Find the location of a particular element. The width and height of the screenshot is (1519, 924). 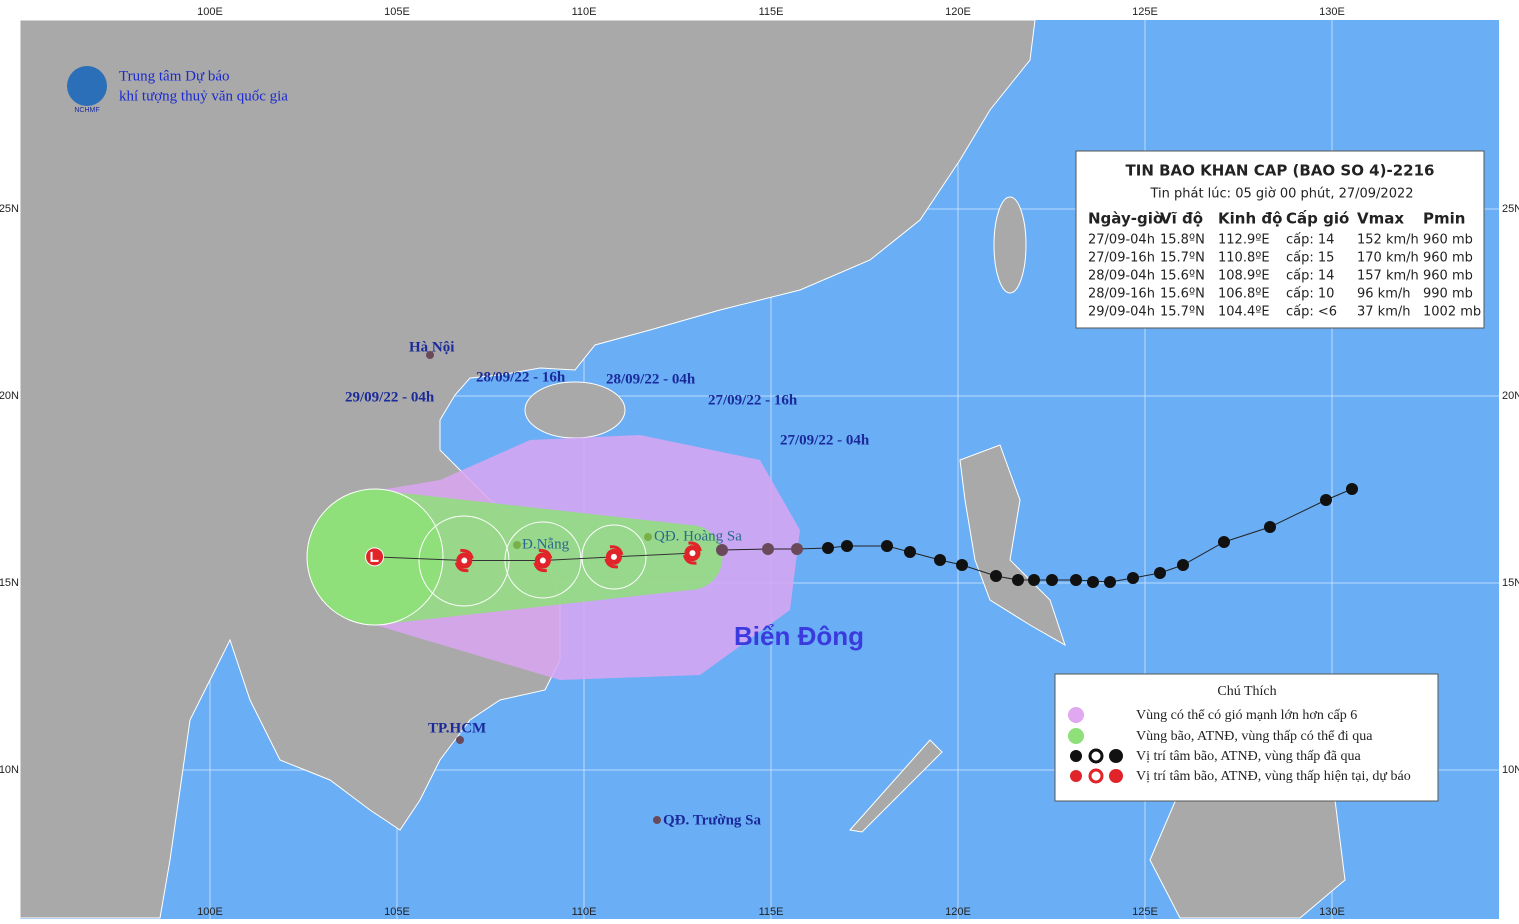

table-cell: 157 km/h is located at coordinates (1388, 276).